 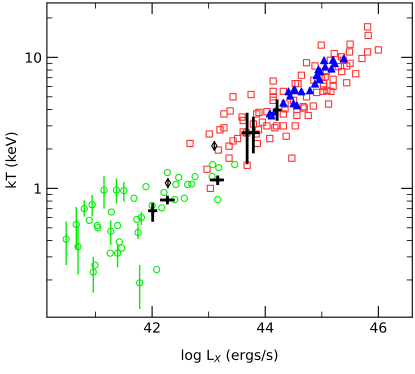 I want to click on x-tick-label: 44, so click(x=265, y=327).